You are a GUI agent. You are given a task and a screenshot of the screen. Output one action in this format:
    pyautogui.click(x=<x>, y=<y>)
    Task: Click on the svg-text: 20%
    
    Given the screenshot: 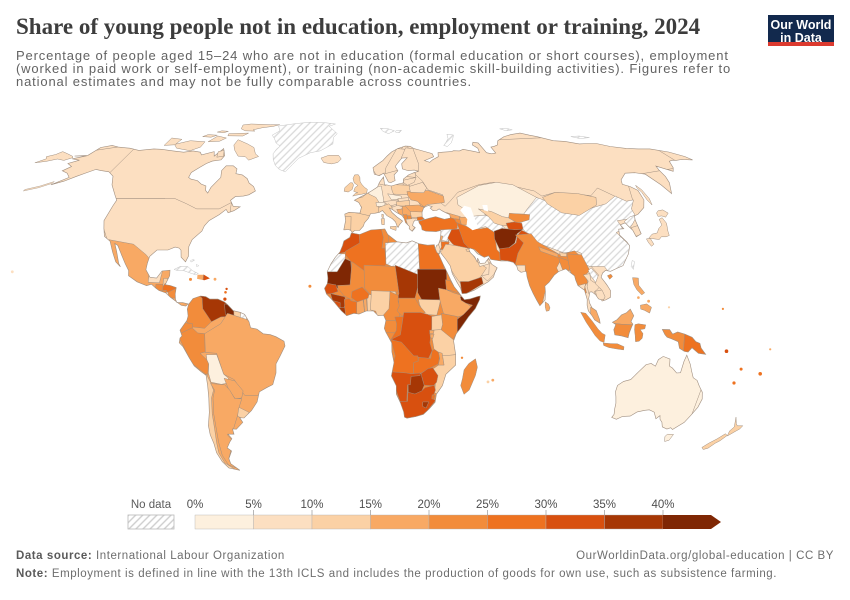 What is the action you would take?
    pyautogui.click(x=428, y=505)
    